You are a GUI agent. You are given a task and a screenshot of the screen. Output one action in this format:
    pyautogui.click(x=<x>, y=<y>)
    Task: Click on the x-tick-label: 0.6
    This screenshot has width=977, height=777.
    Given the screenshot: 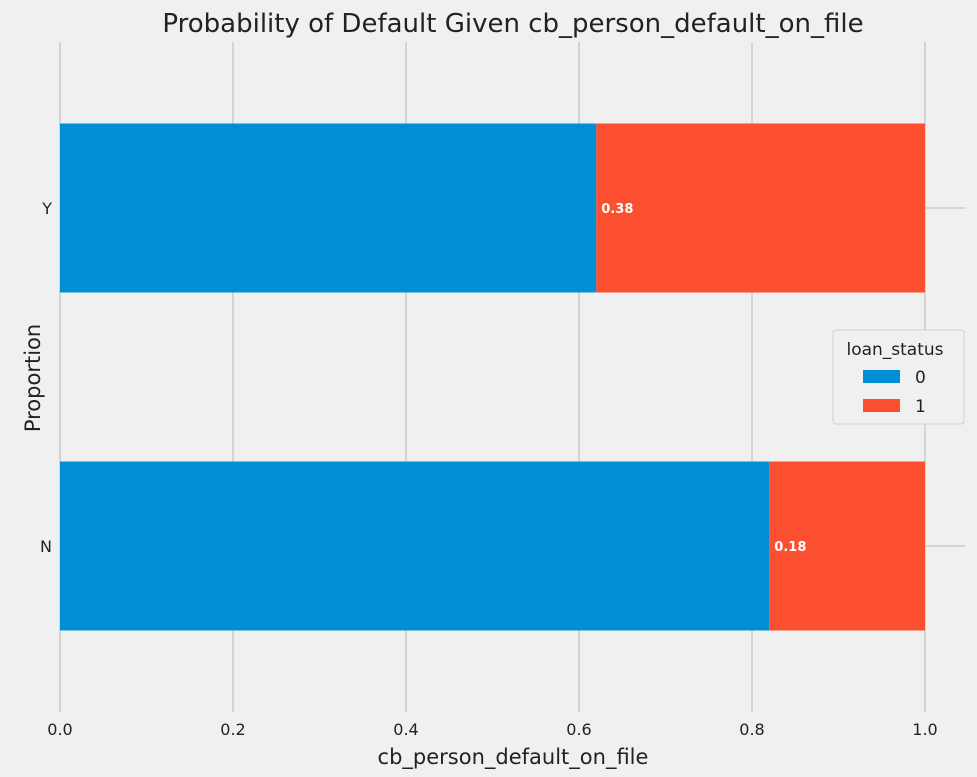 What is the action you would take?
    pyautogui.click(x=578, y=729)
    